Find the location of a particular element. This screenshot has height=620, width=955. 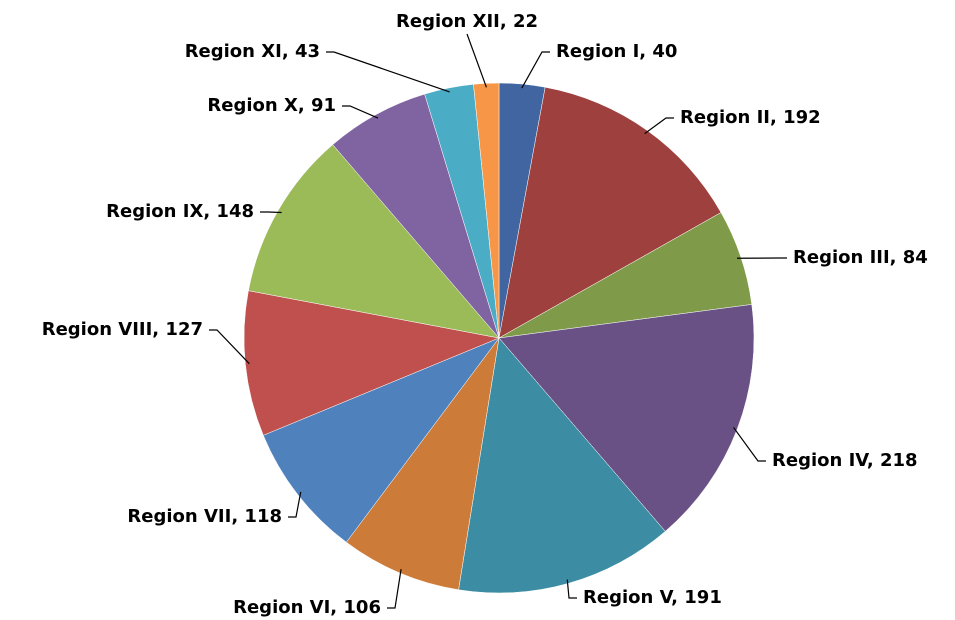

data-label: Region VIII, 127 is located at coordinates (122, 329).